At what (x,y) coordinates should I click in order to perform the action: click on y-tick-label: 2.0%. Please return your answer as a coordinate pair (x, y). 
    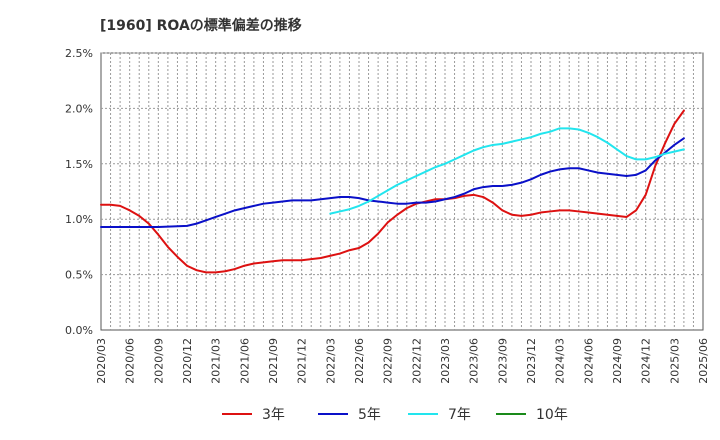
    Looking at the image, I should click on (79, 108).